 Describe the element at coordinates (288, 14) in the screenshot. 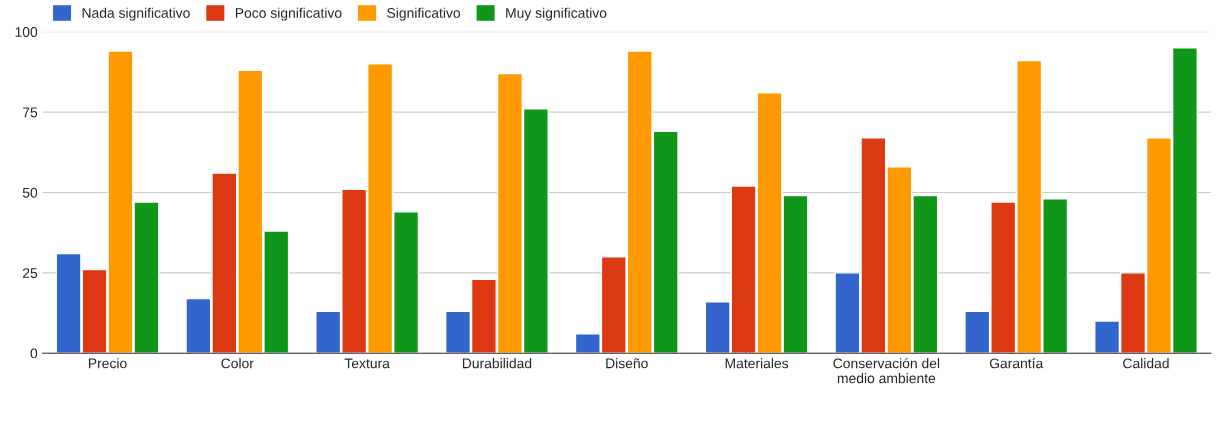

I see `legend-label: Poco significativo` at that location.